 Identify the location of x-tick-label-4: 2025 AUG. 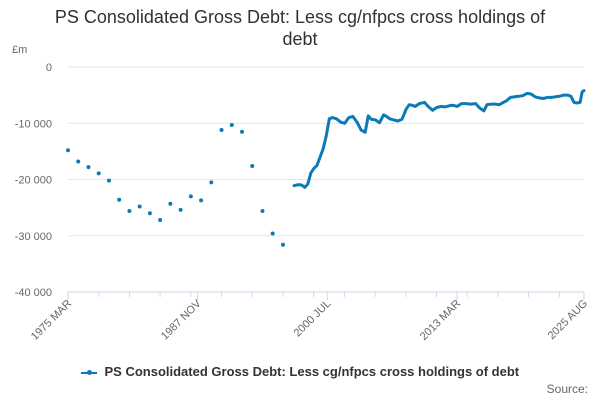
(568, 320).